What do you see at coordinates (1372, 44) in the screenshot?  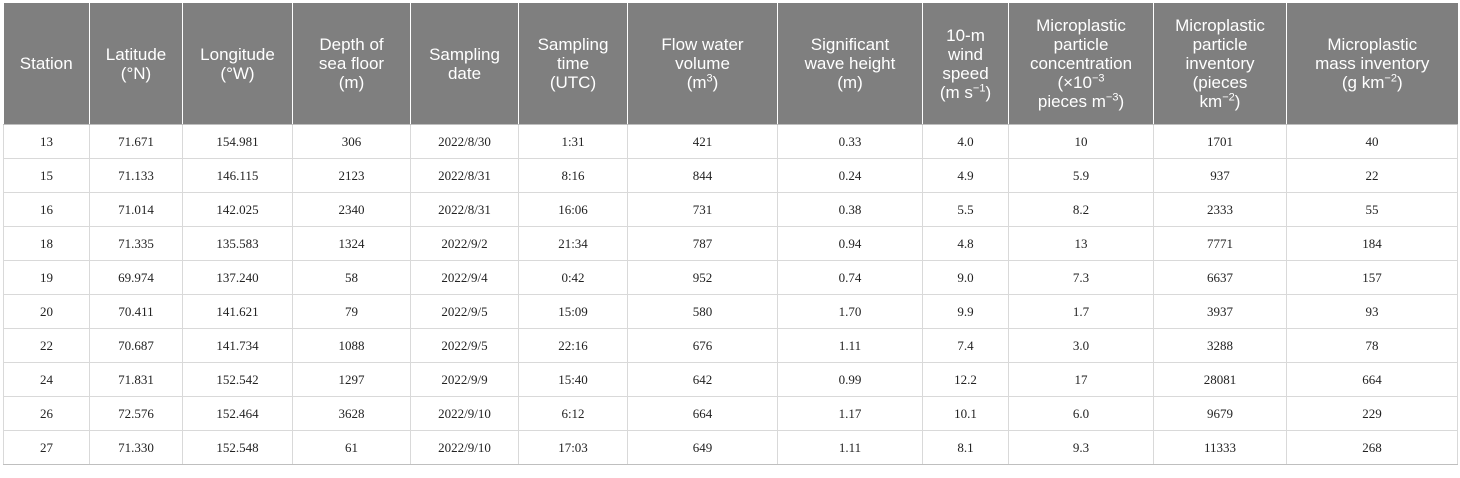 I see `header-line: Microplastic` at bounding box center [1372, 44].